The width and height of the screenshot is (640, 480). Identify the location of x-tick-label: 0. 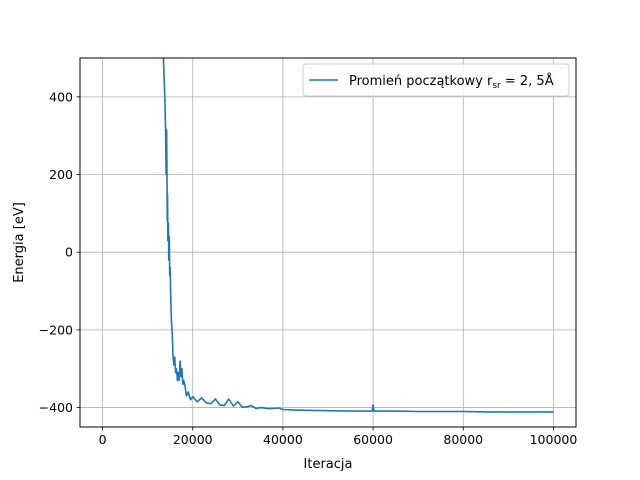
(103, 439).